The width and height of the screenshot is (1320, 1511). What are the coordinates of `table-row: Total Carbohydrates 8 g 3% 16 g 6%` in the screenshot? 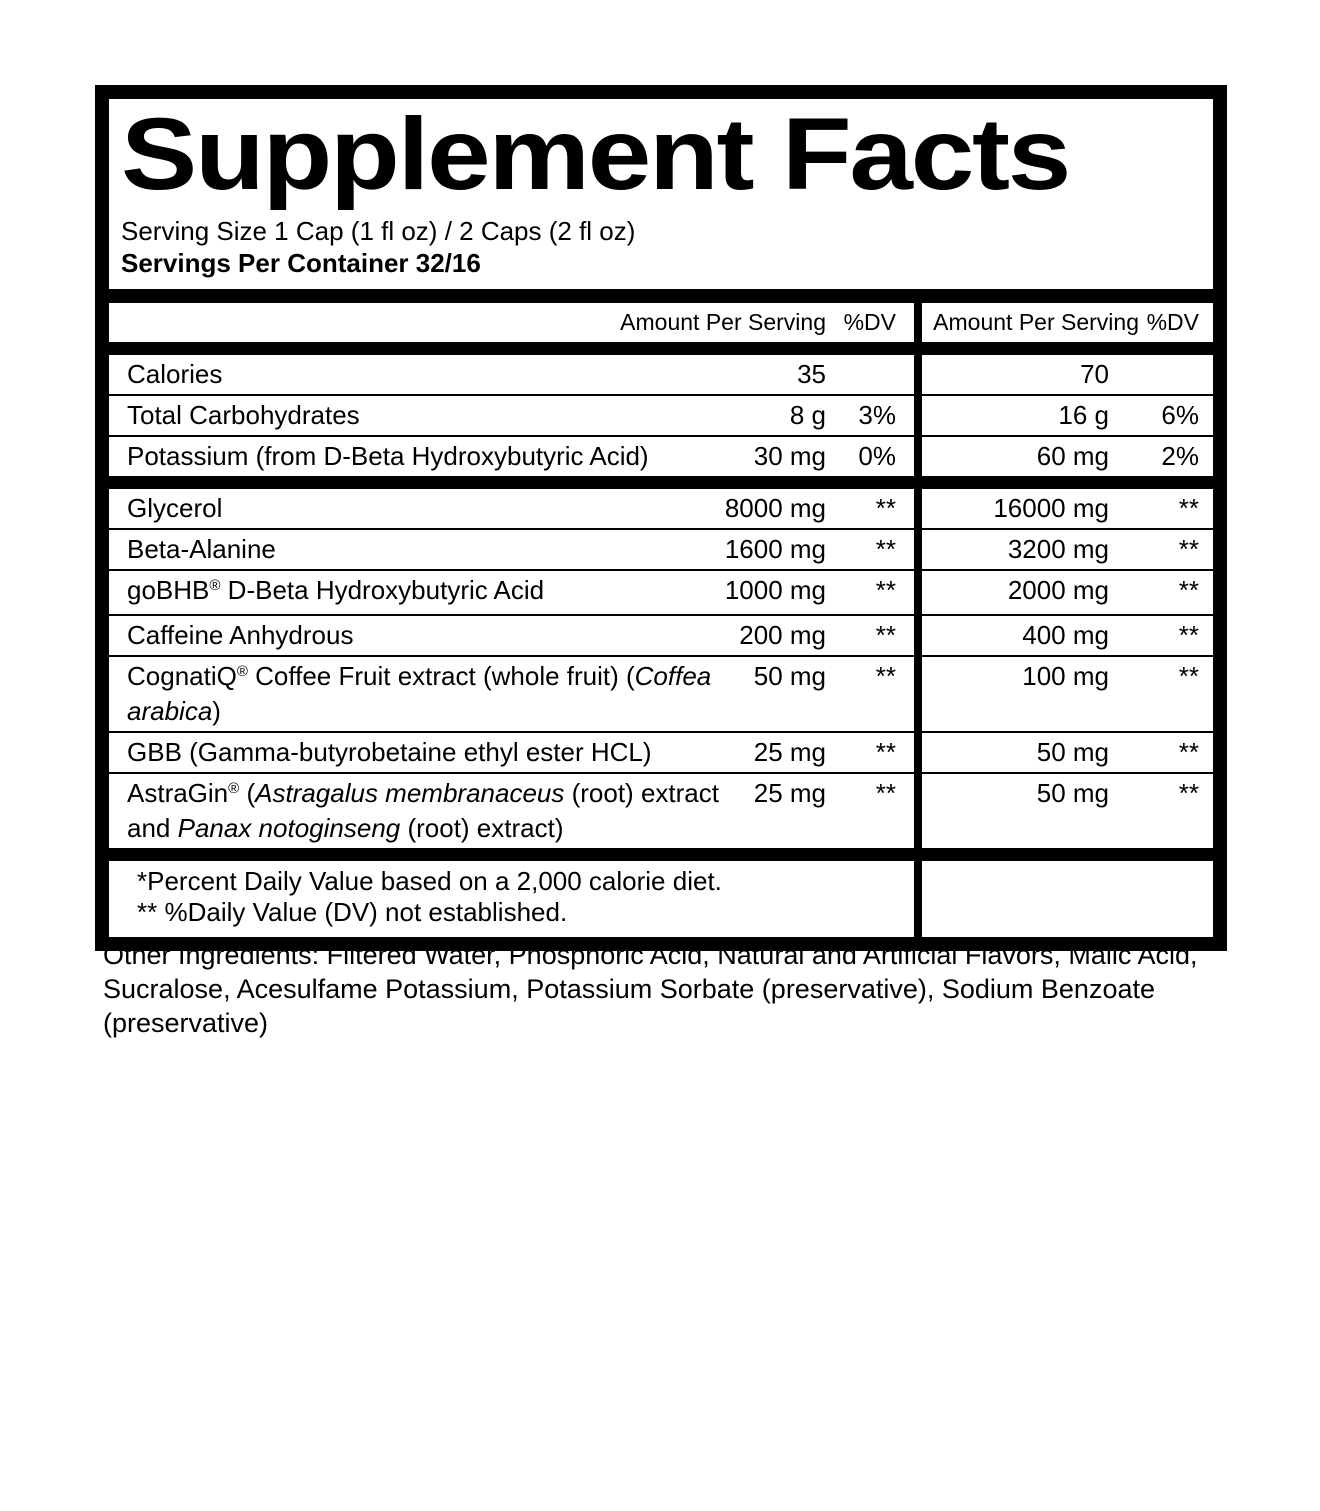 It's located at (661, 415).